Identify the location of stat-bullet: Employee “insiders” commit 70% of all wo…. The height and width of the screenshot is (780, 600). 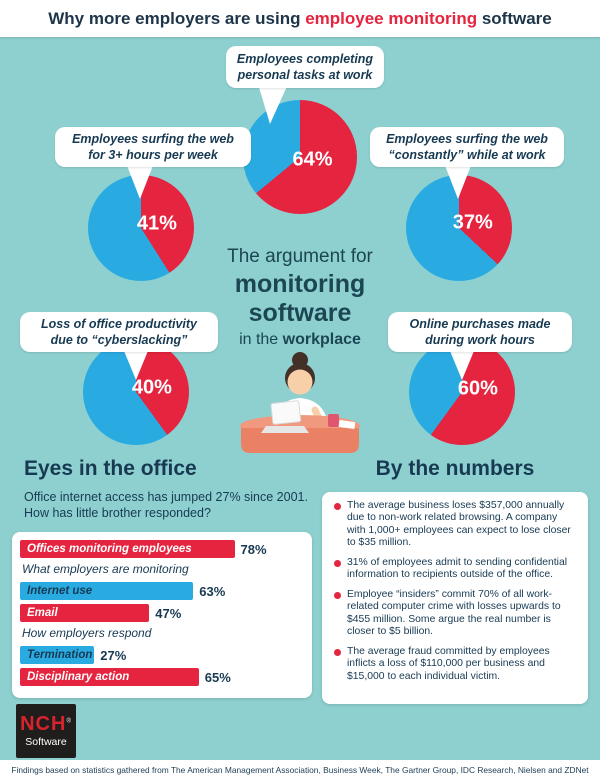
(455, 614).